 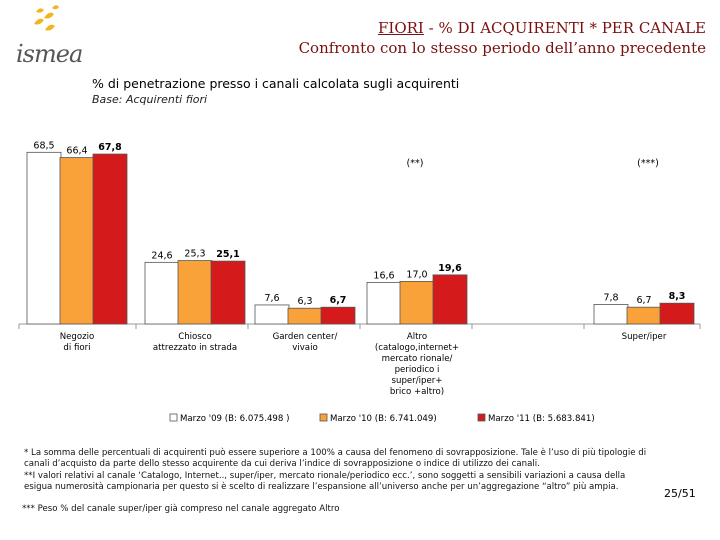 What do you see at coordinates (76, 348) in the screenshot?
I see `category-label: di fiori` at bounding box center [76, 348].